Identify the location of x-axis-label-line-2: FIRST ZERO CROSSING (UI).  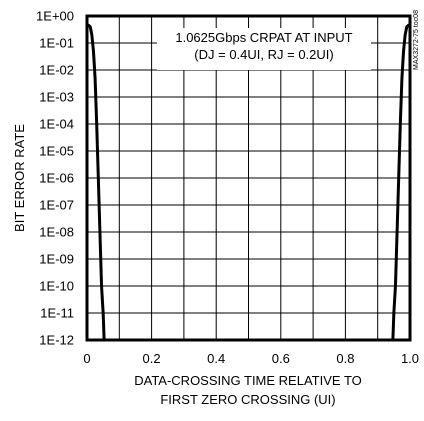
(247, 399).